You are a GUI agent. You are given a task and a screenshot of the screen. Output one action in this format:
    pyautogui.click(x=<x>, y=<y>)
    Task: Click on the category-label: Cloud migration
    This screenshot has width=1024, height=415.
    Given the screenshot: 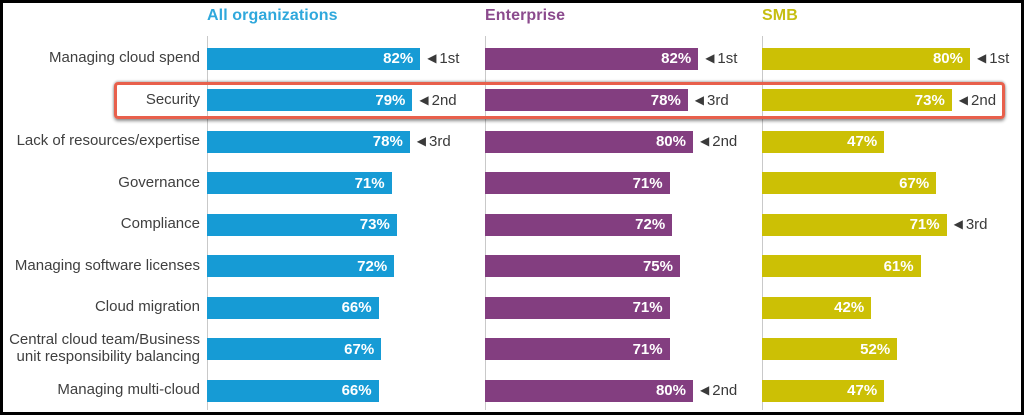 What is the action you would take?
    pyautogui.click(x=147, y=307)
    